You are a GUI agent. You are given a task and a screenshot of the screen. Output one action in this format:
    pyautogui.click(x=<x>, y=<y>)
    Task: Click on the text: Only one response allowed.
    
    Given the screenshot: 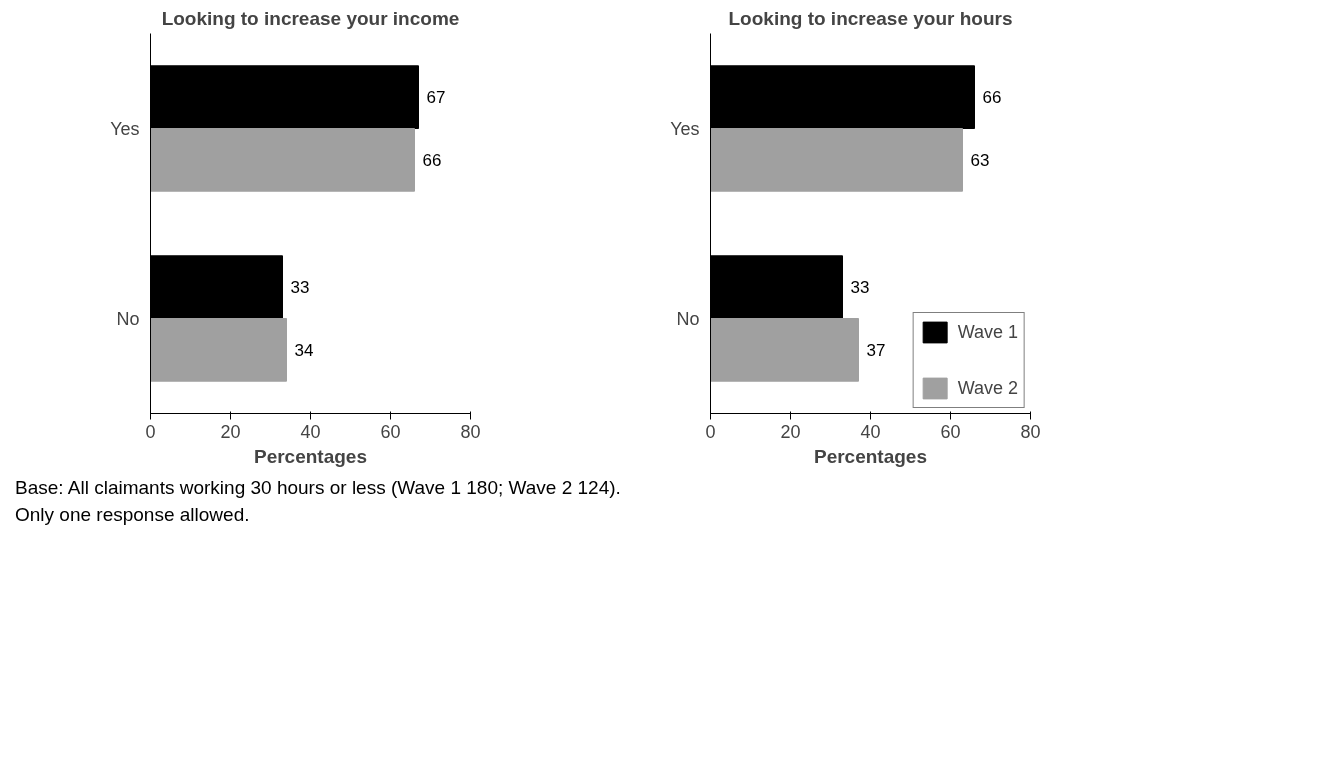 What is the action you would take?
    pyautogui.click(x=132, y=515)
    